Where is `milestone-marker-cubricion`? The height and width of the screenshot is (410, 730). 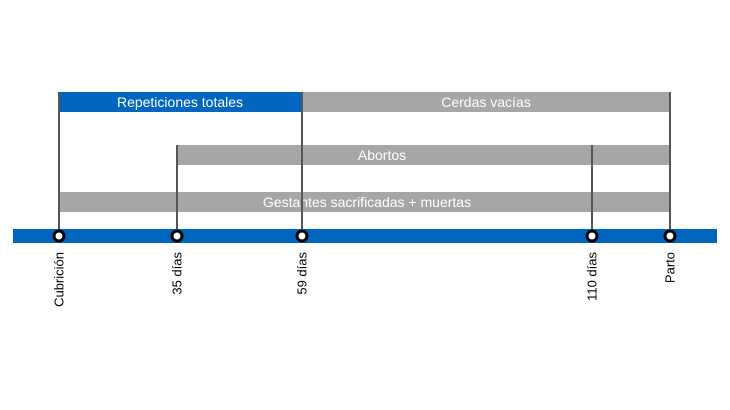
milestone-marker-cubricion is located at coordinates (59, 236).